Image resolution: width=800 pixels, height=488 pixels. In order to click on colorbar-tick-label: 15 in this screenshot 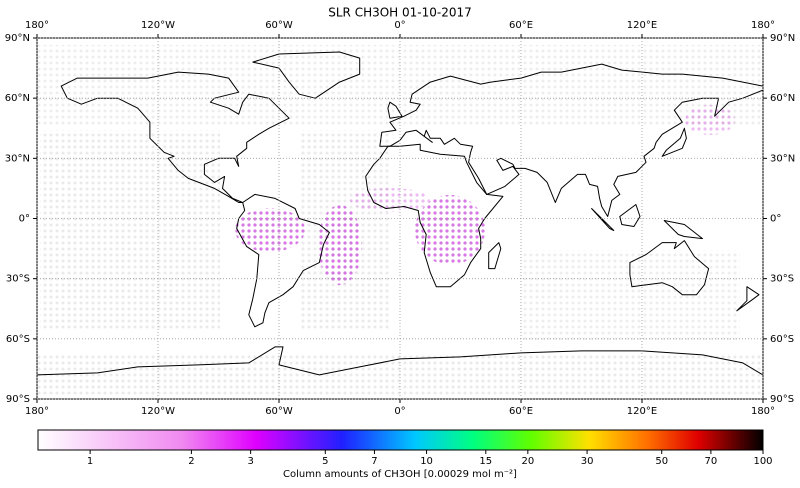, I will do `click(485, 461)`.